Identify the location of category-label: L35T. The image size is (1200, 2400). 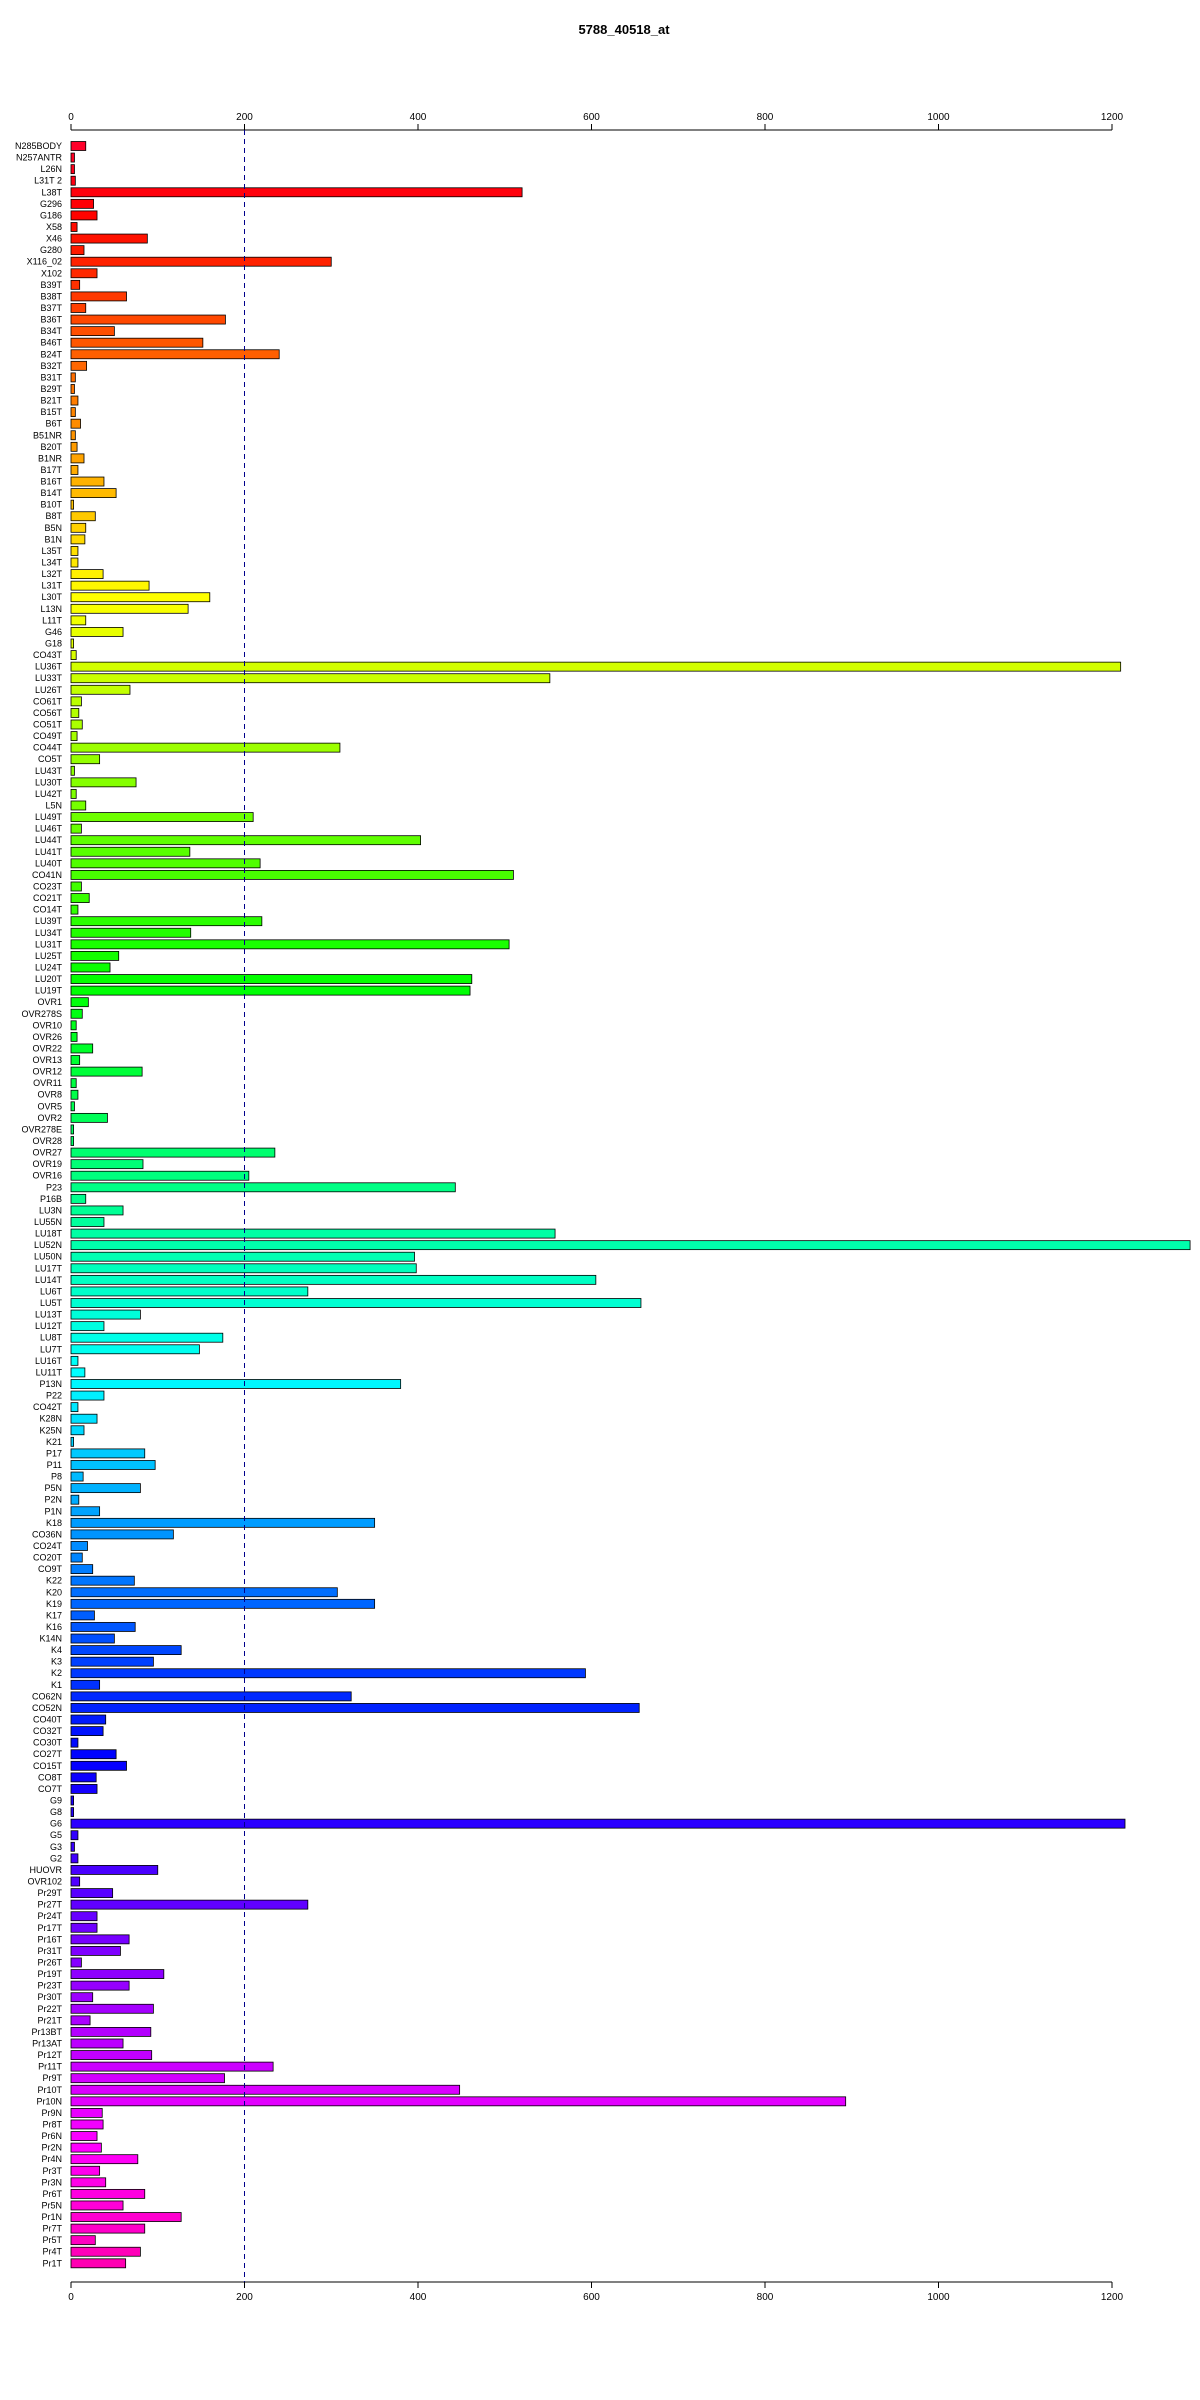
(51, 551).